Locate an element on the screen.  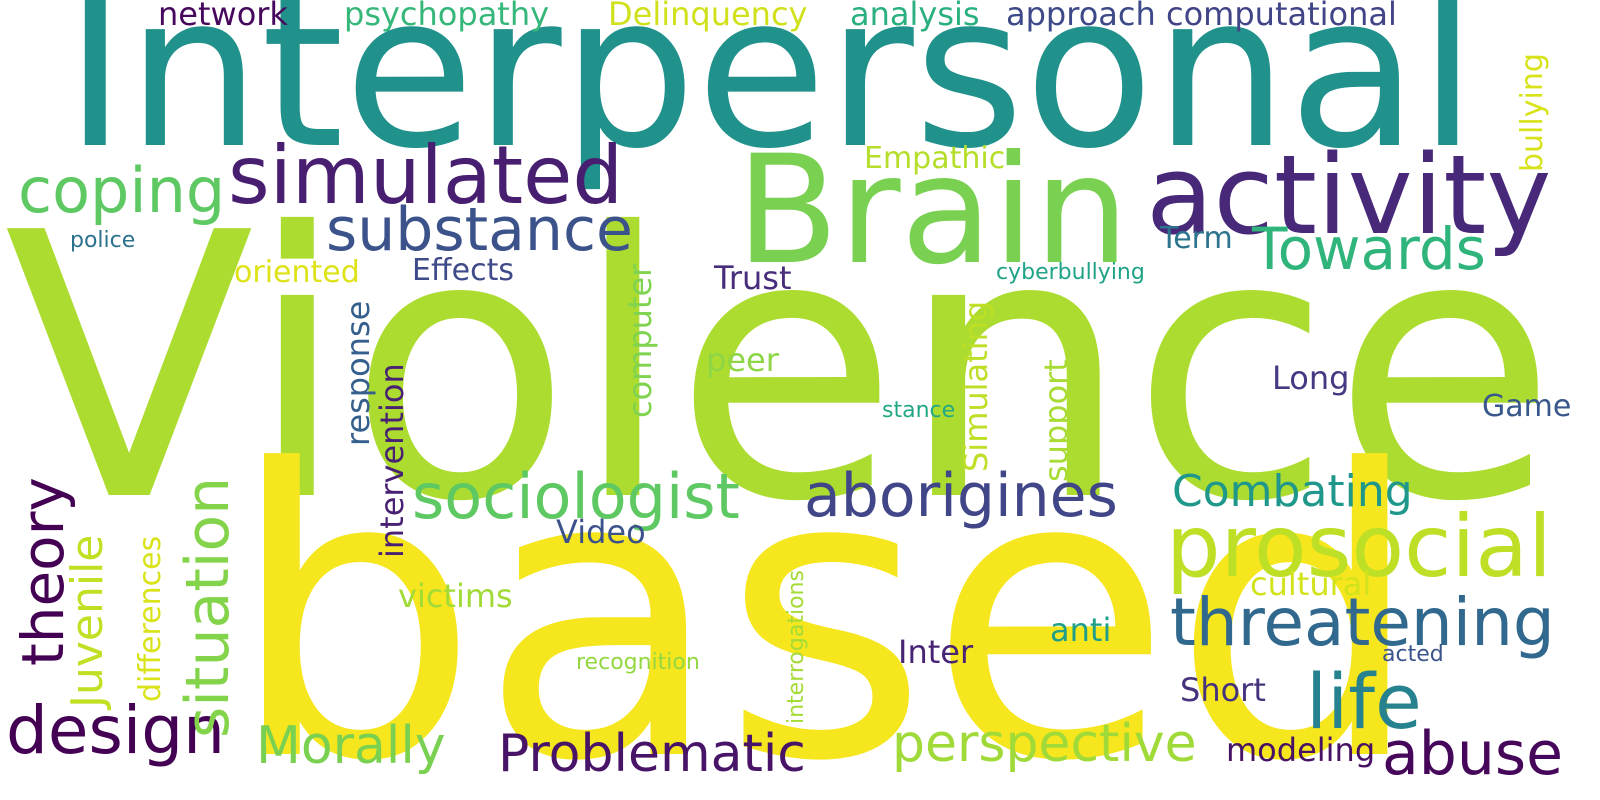
word-coping: coping is located at coordinates (122, 190).